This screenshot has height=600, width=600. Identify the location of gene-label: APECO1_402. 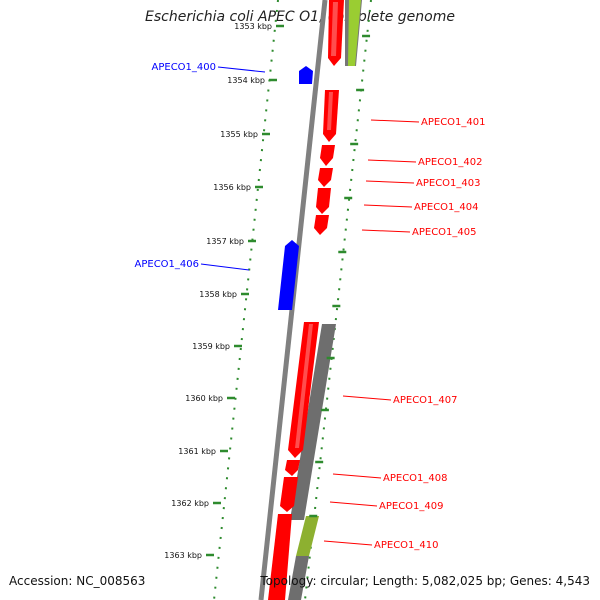
(450, 162).